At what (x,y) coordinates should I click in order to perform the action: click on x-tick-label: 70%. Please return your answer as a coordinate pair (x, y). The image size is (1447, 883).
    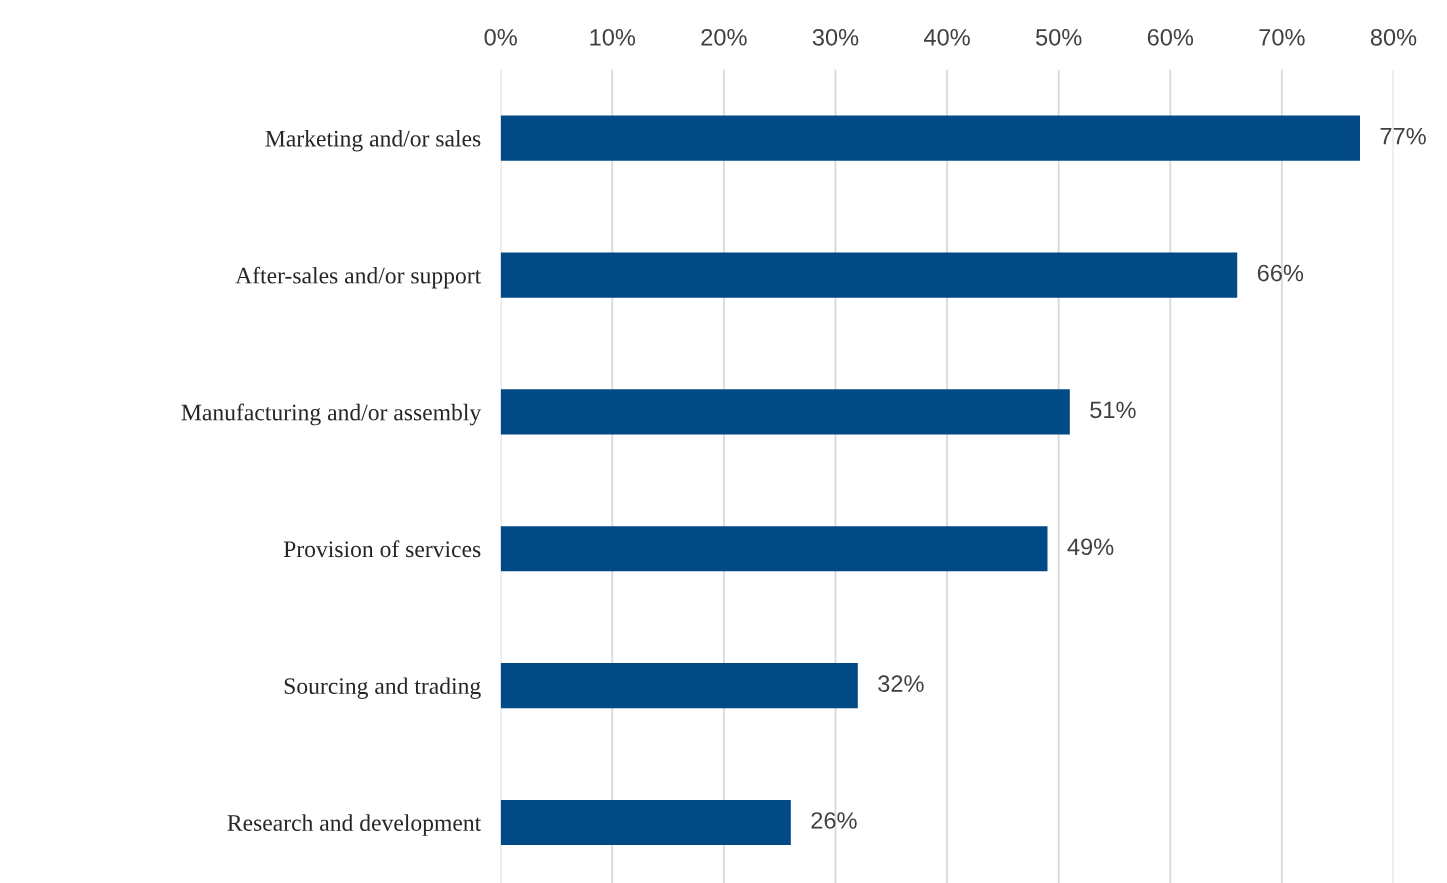
    Looking at the image, I should click on (1282, 37).